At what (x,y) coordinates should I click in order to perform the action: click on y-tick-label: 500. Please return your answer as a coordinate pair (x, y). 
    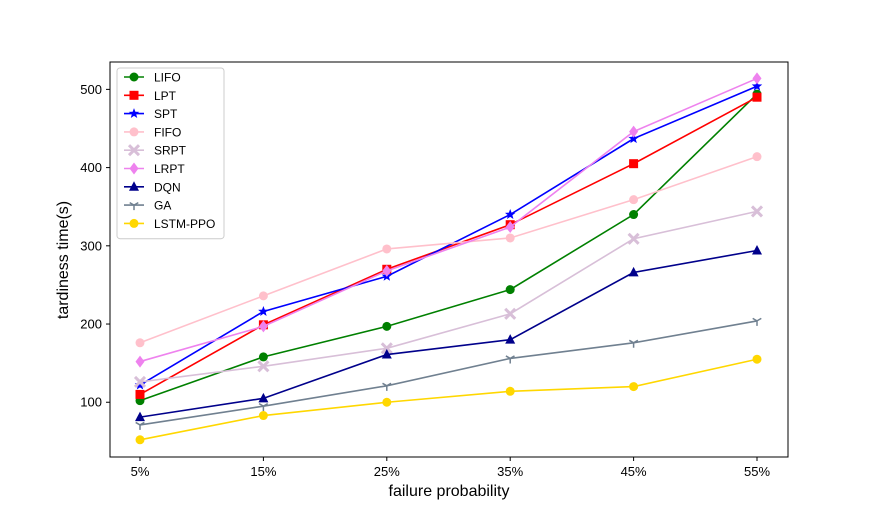
    Looking at the image, I should click on (91, 89).